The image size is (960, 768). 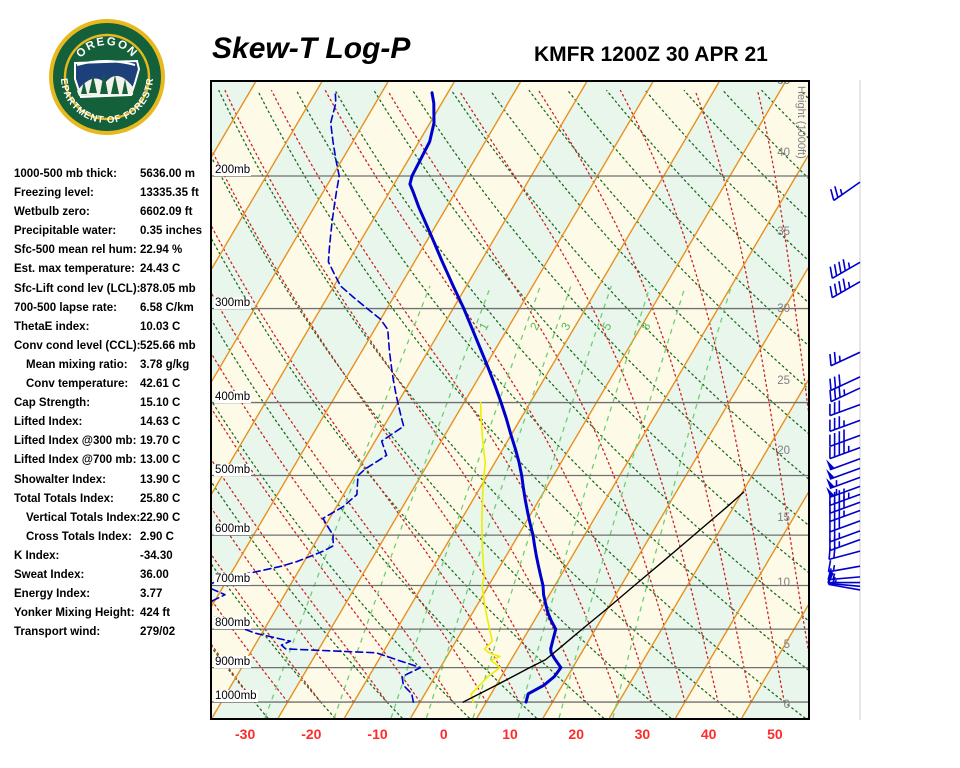 What do you see at coordinates (783, 308) in the screenshot?
I see `height-label: 30` at bounding box center [783, 308].